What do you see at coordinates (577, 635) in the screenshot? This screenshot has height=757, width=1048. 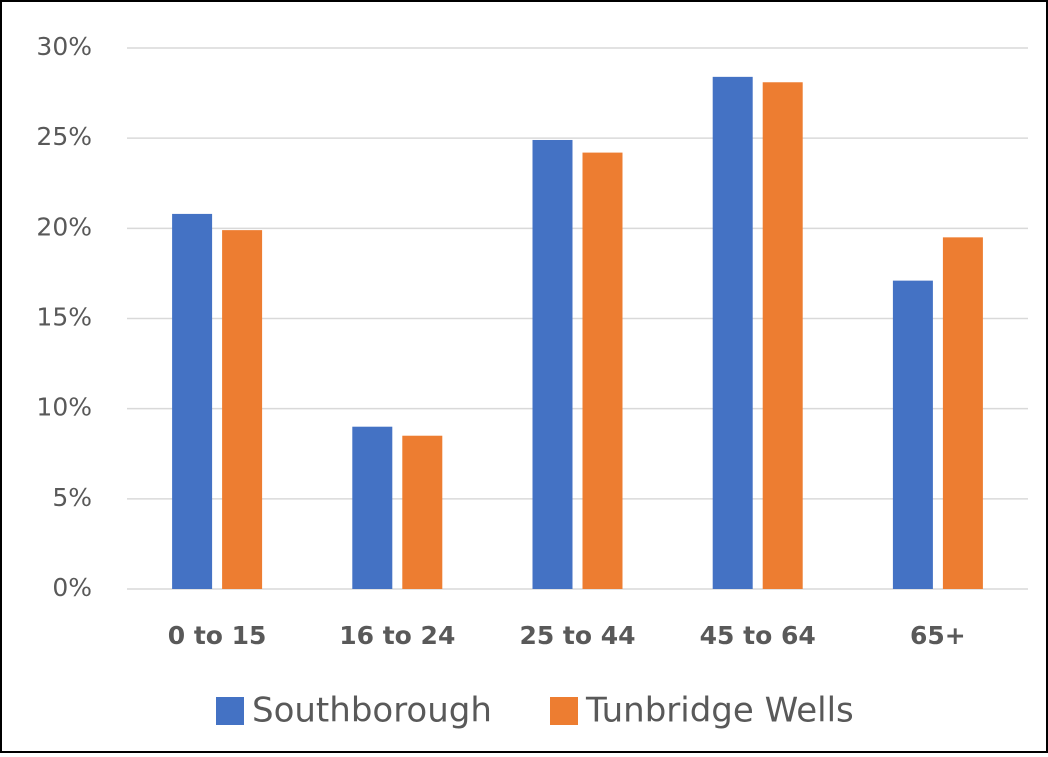 I see `x-tick-label: 25 to 44` at bounding box center [577, 635].